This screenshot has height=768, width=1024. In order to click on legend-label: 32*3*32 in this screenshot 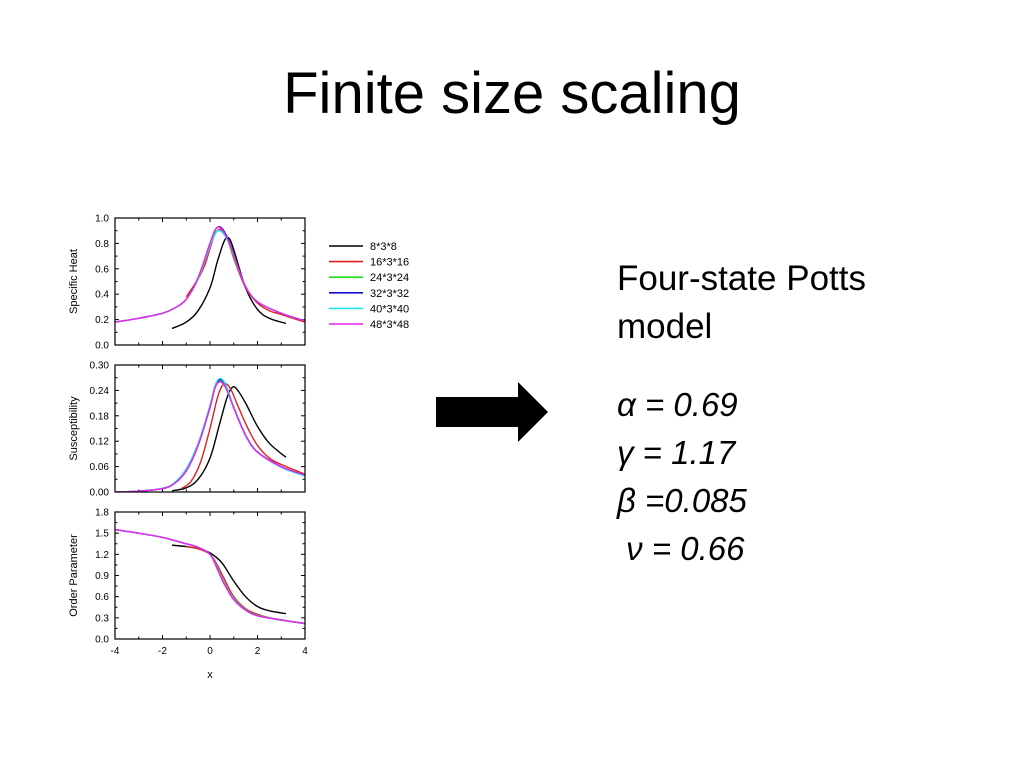, I will do `click(389, 294)`.